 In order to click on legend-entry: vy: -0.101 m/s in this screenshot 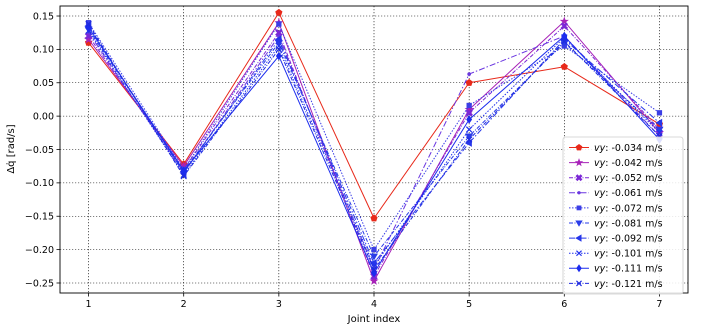, I will do `click(616, 254)`.